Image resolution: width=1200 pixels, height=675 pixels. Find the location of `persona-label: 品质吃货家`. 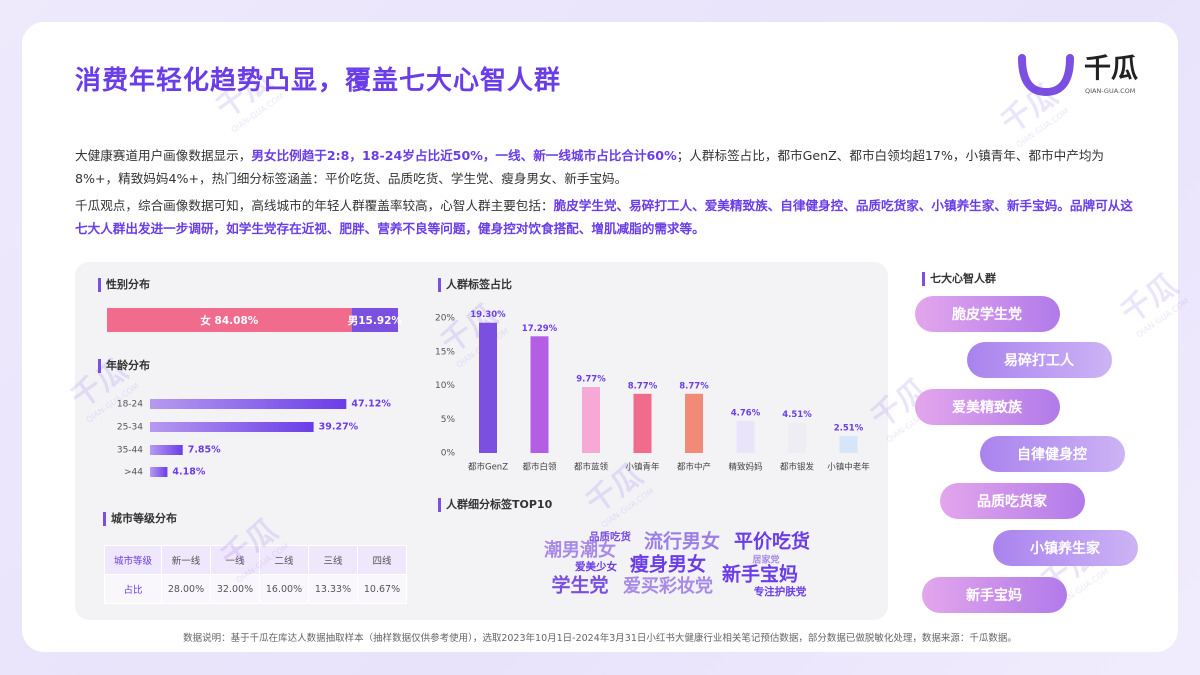

persona-label: 品质吃货家 is located at coordinates (1012, 501).